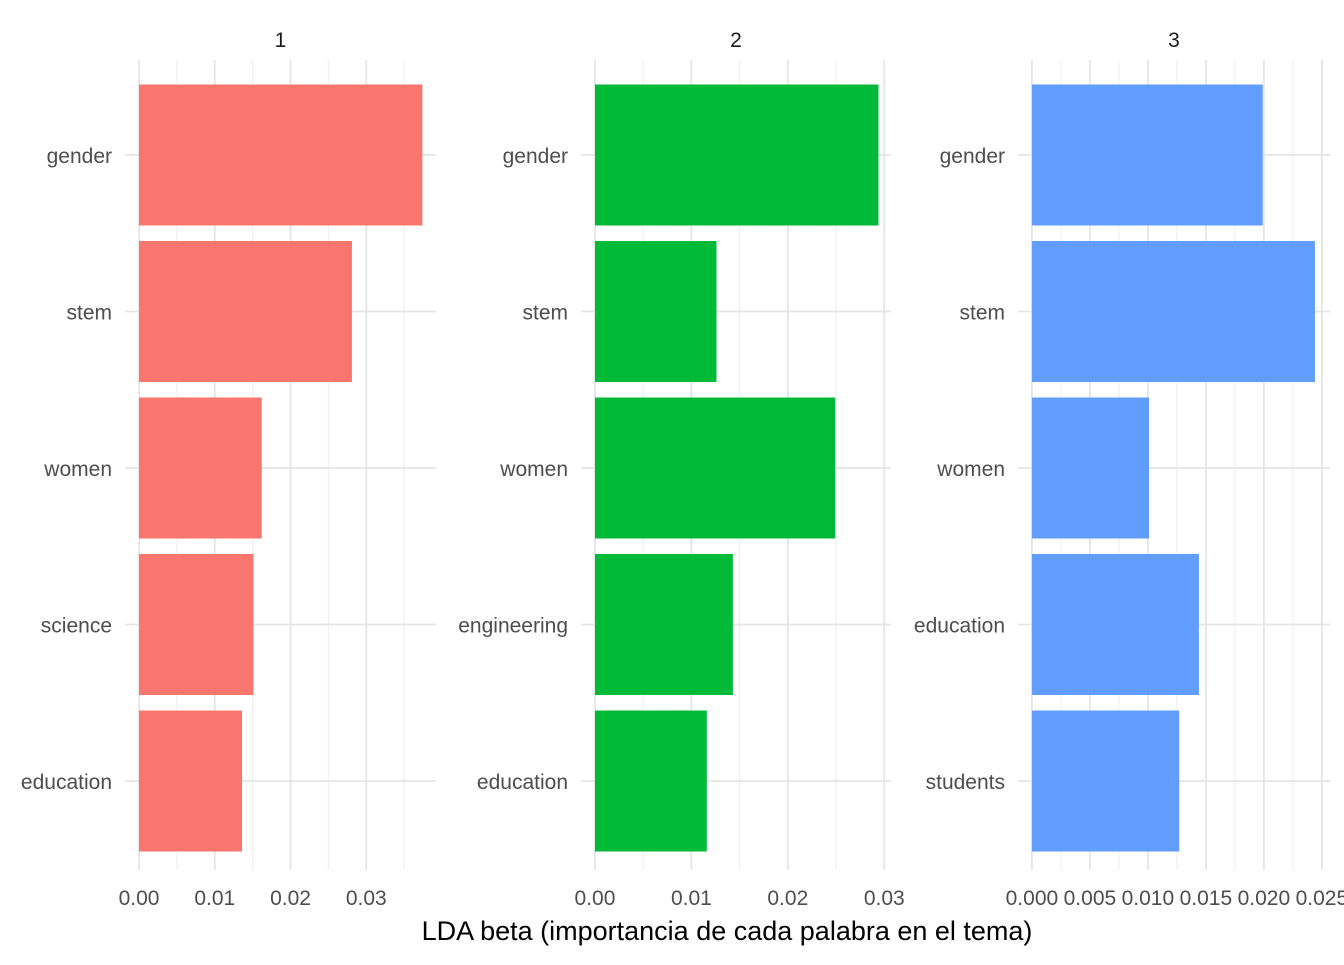 The height and width of the screenshot is (965, 1344). What do you see at coordinates (1174, 40) in the screenshot?
I see `panel-title: 3` at bounding box center [1174, 40].